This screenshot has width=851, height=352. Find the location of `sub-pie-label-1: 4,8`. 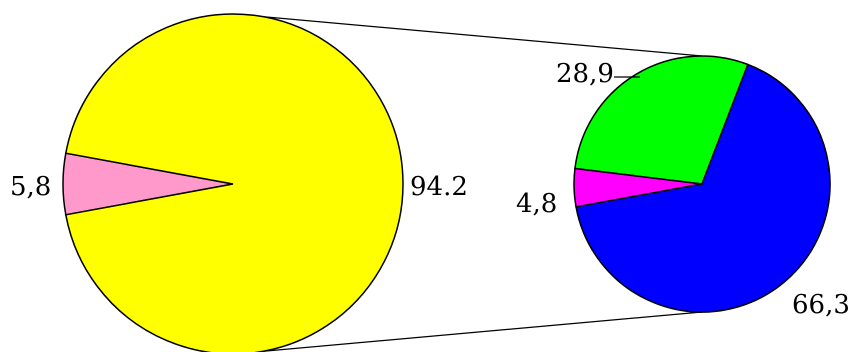

sub-pie-label-1: 4,8 is located at coordinates (536, 204).